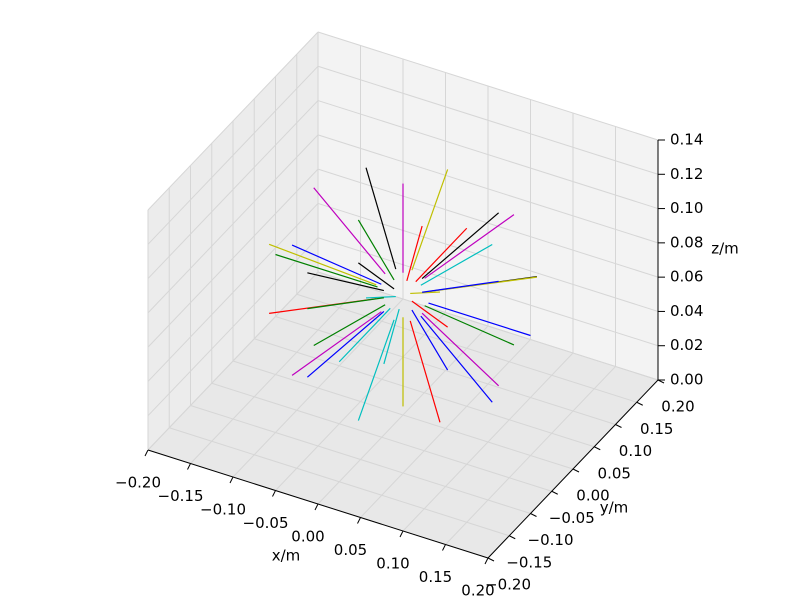 The image size is (800, 600). What do you see at coordinates (592, 496) in the screenshot?
I see `y-tick-label: 0.00` at bounding box center [592, 496].